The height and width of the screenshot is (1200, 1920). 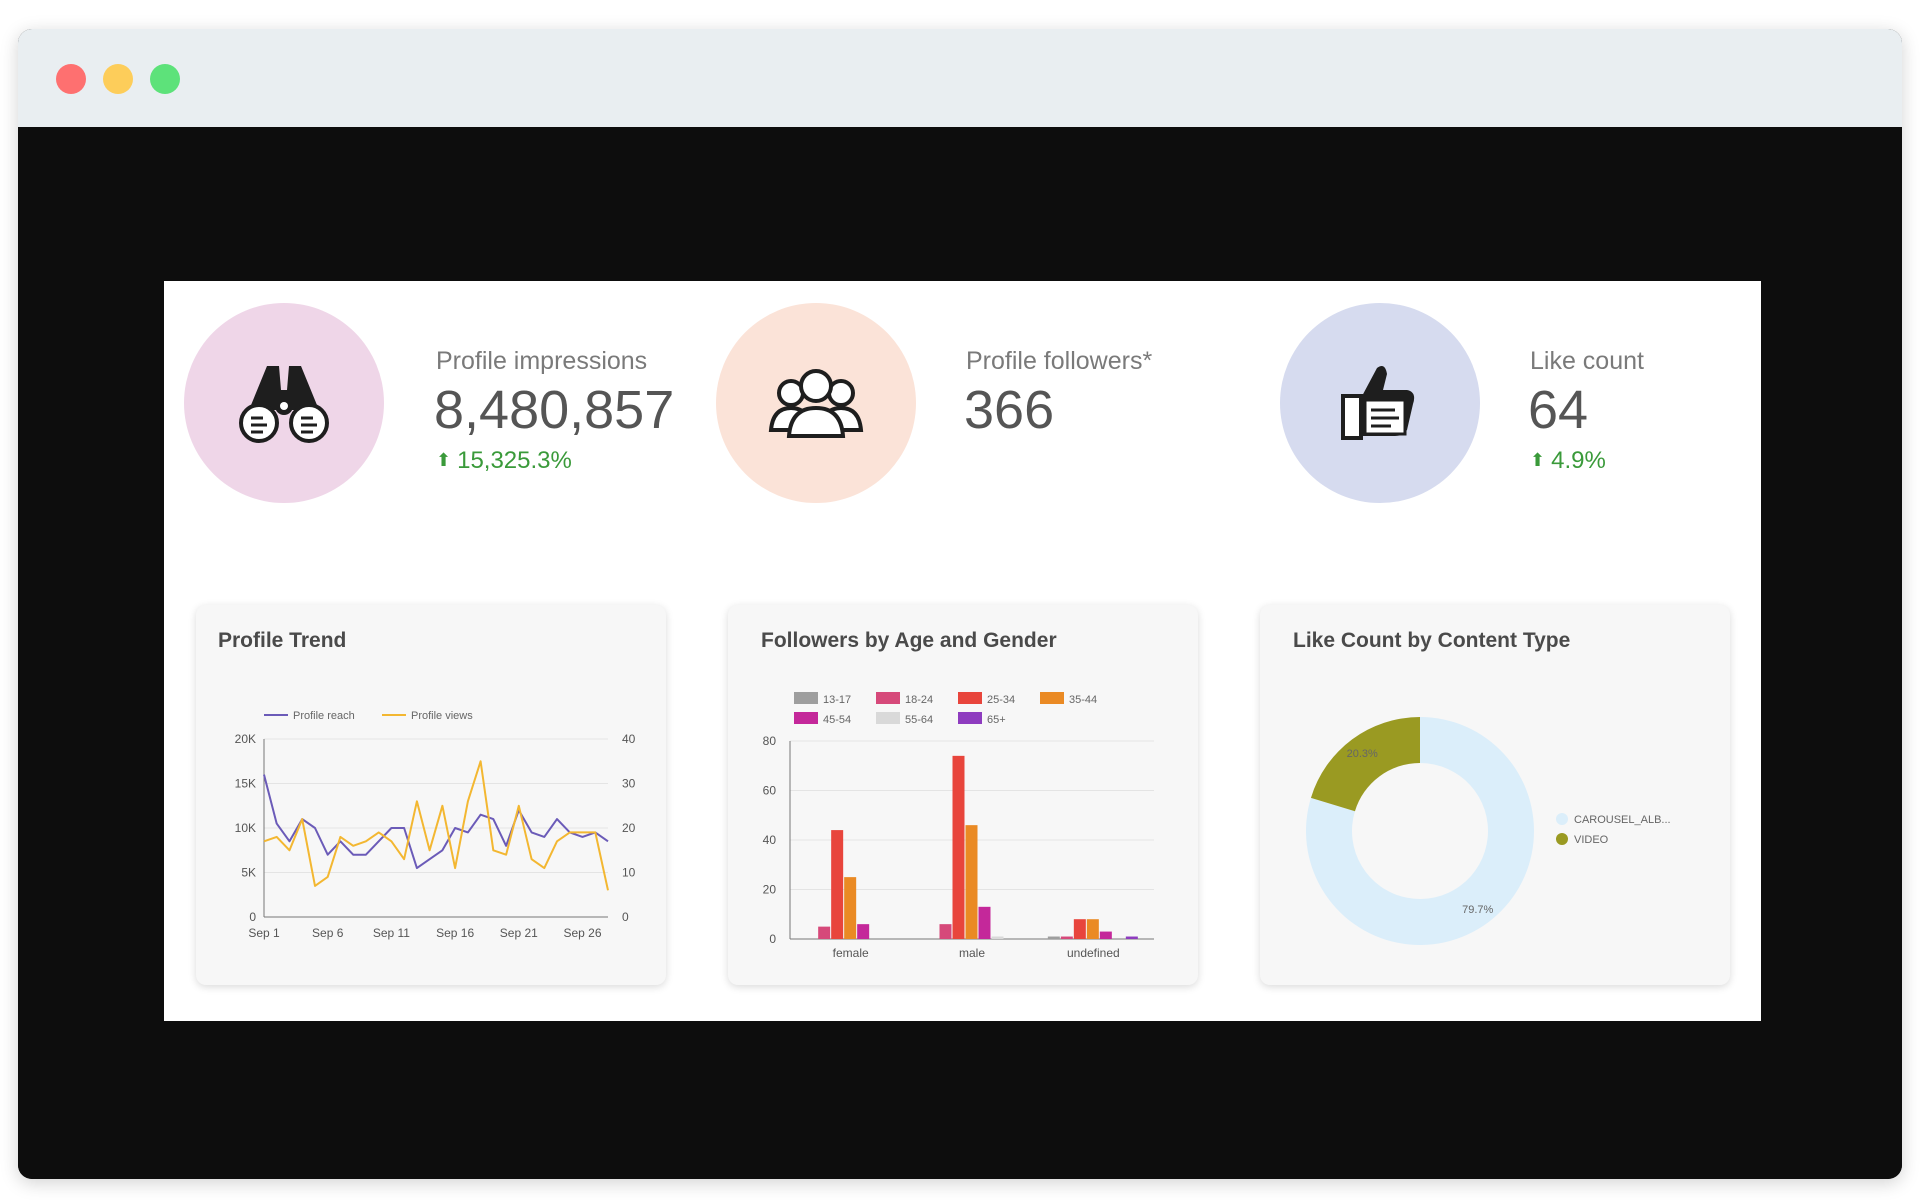 I want to click on legend-label: Profile reach, so click(x=324, y=716).